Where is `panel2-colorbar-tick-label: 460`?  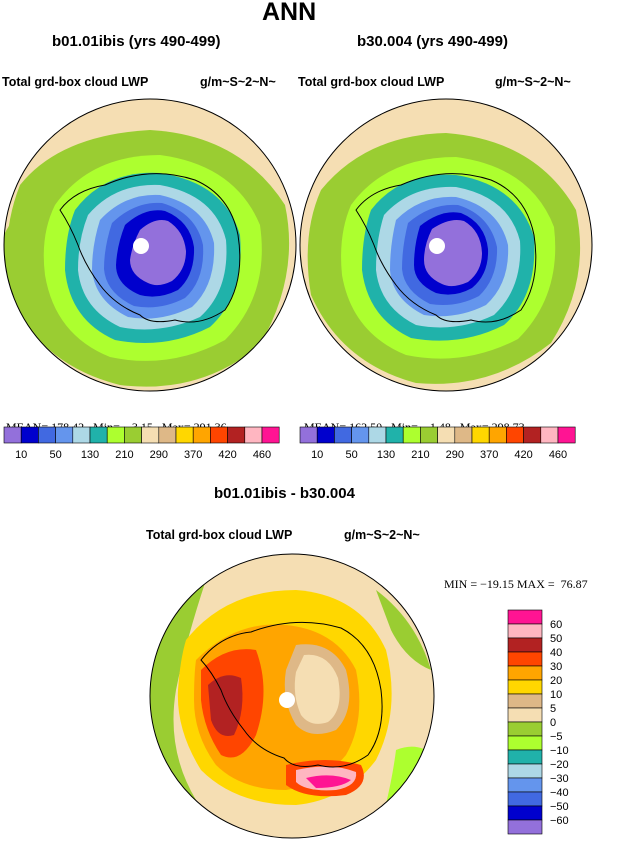
panel2-colorbar-tick-label: 460 is located at coordinates (558, 455).